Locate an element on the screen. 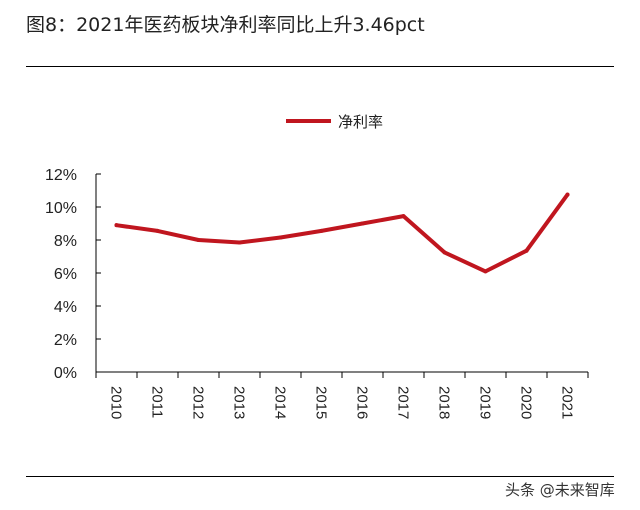  x-tick-label: 2010 is located at coordinates (116, 402).